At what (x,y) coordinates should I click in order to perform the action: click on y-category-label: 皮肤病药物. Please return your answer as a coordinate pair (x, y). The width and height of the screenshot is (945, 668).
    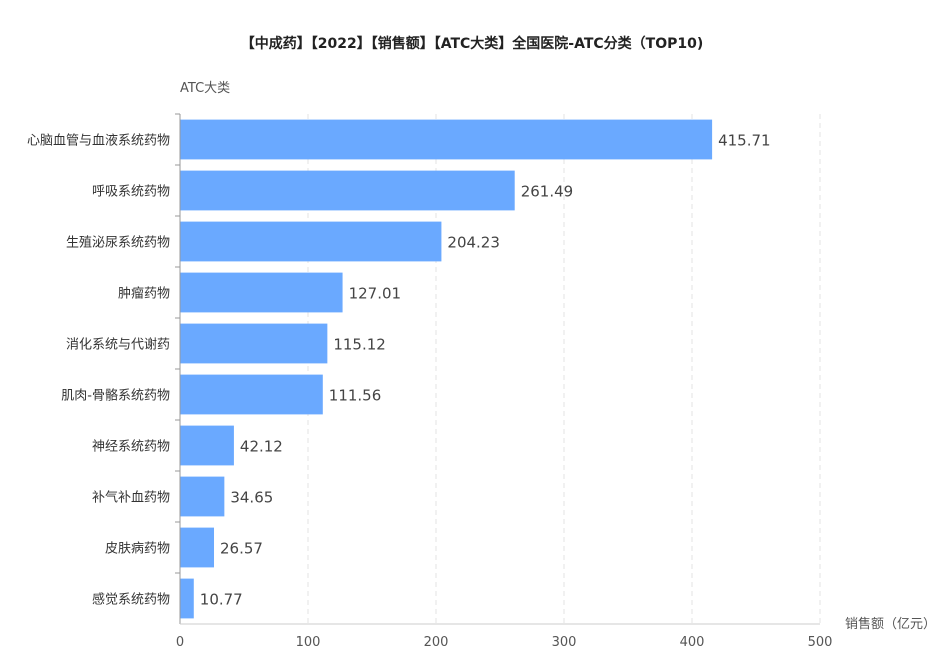
    Looking at the image, I should click on (137, 549).